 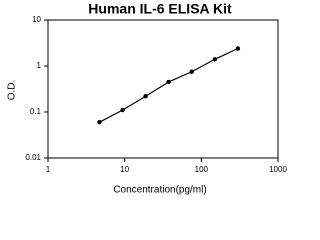 I want to click on x-tick-label: 100, so click(x=202, y=169).